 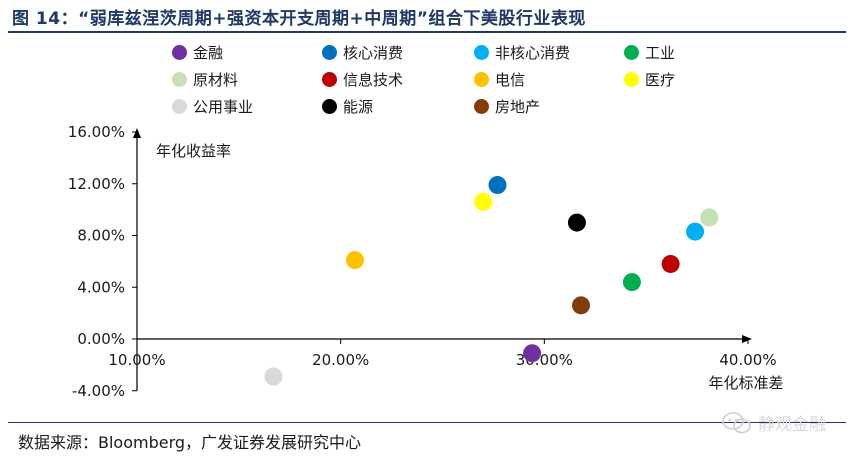 I want to click on legend-label: 金融, so click(x=208, y=53).